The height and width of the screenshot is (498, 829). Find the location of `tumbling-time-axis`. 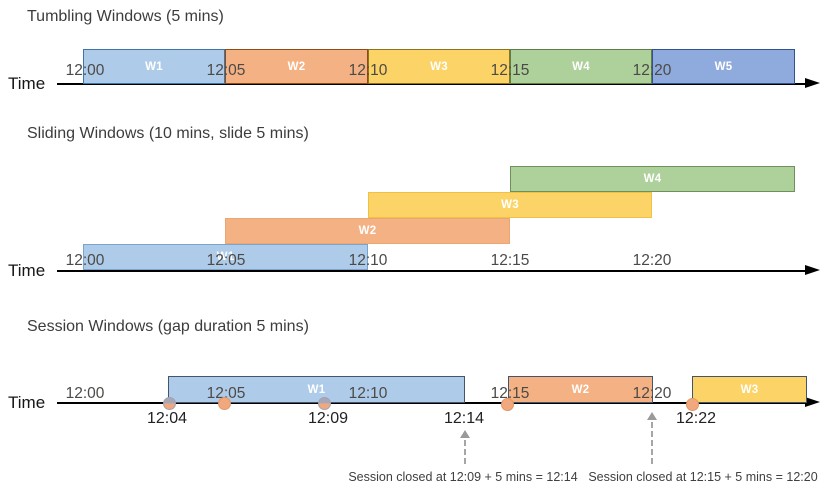

tumbling-time-axis is located at coordinates (431, 84).